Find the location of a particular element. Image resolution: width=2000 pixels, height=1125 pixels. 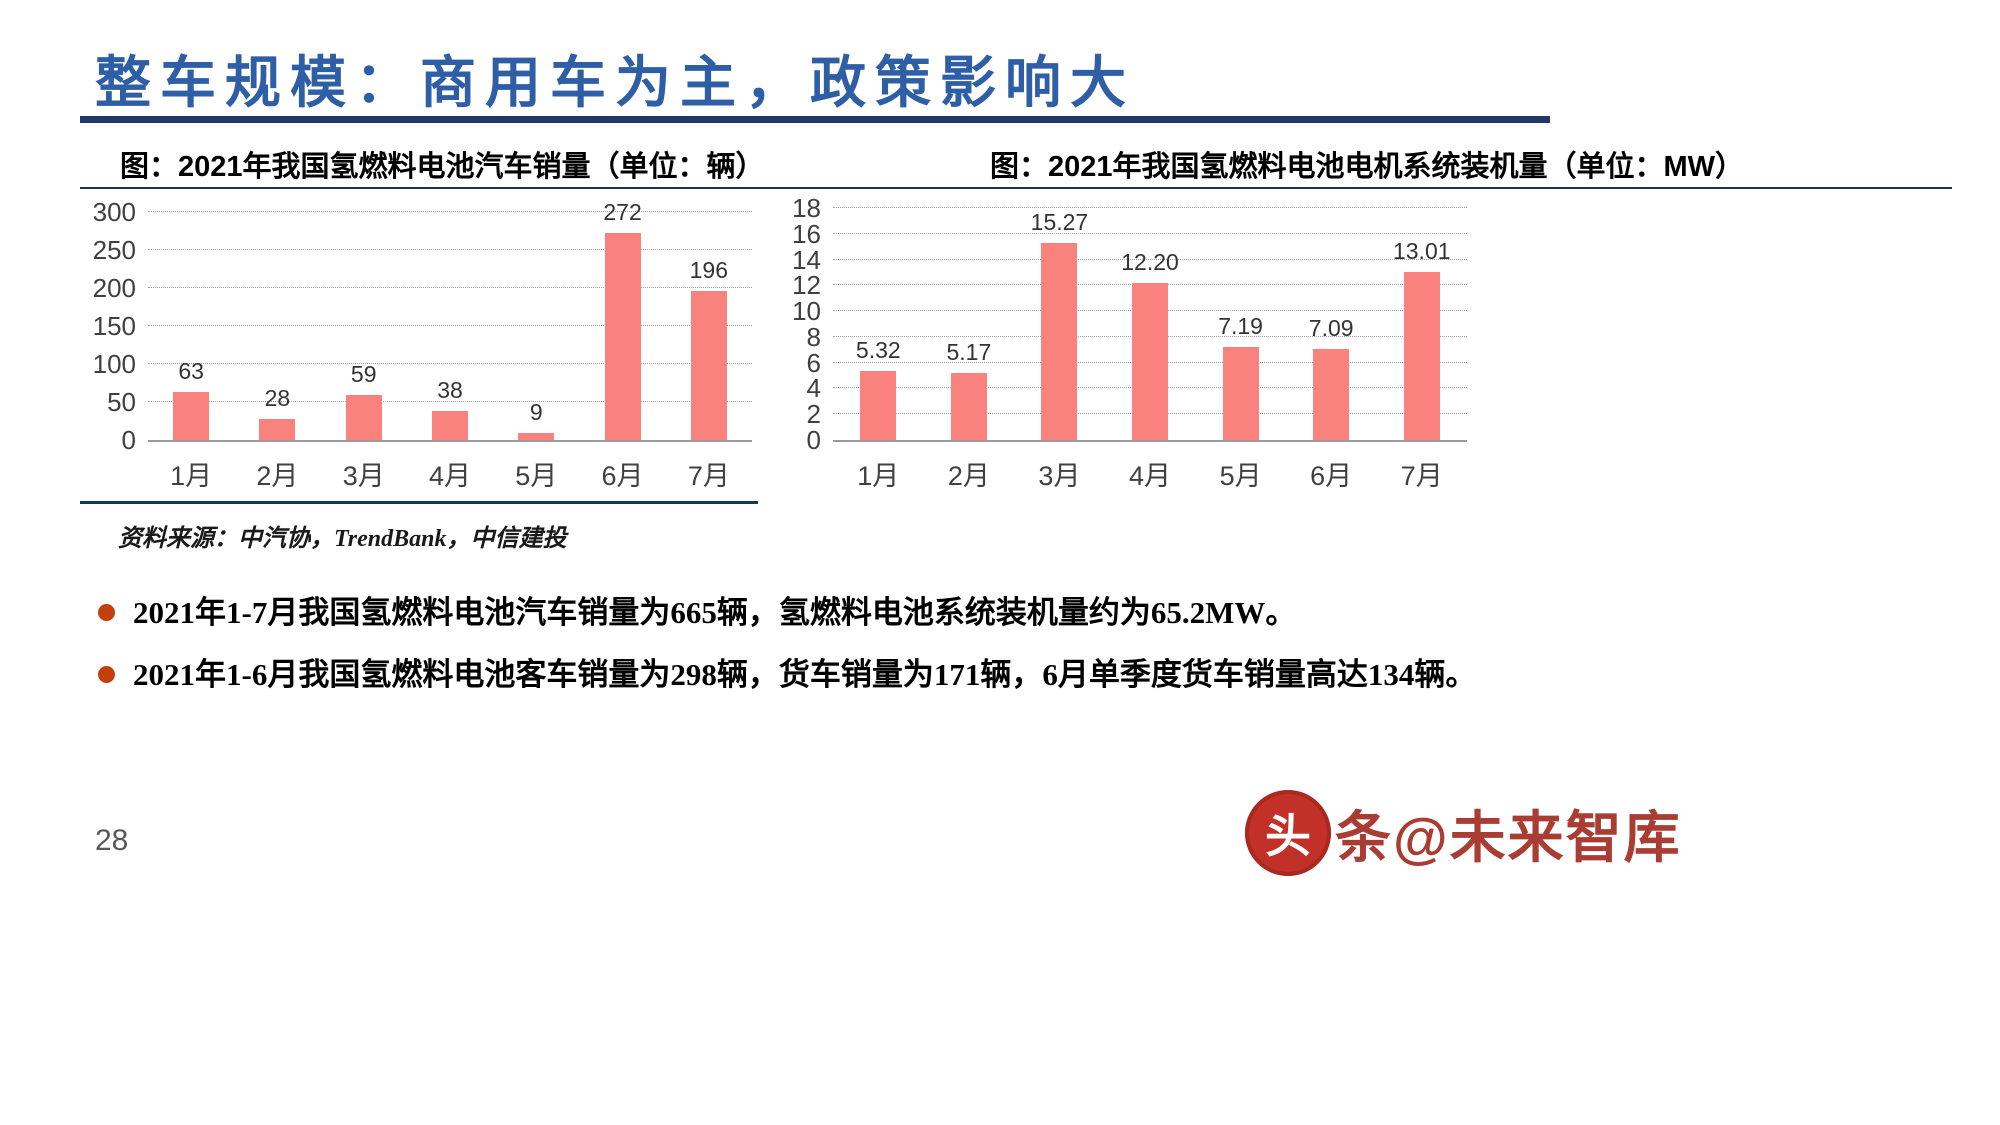

bar-value-label: 12.20 is located at coordinates (1150, 261).